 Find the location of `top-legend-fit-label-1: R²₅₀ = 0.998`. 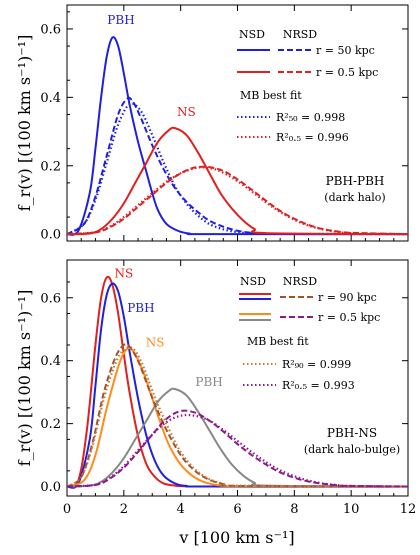

top-legend-fit-label-1: R²₅₀ = 0.998 is located at coordinates (310, 117).